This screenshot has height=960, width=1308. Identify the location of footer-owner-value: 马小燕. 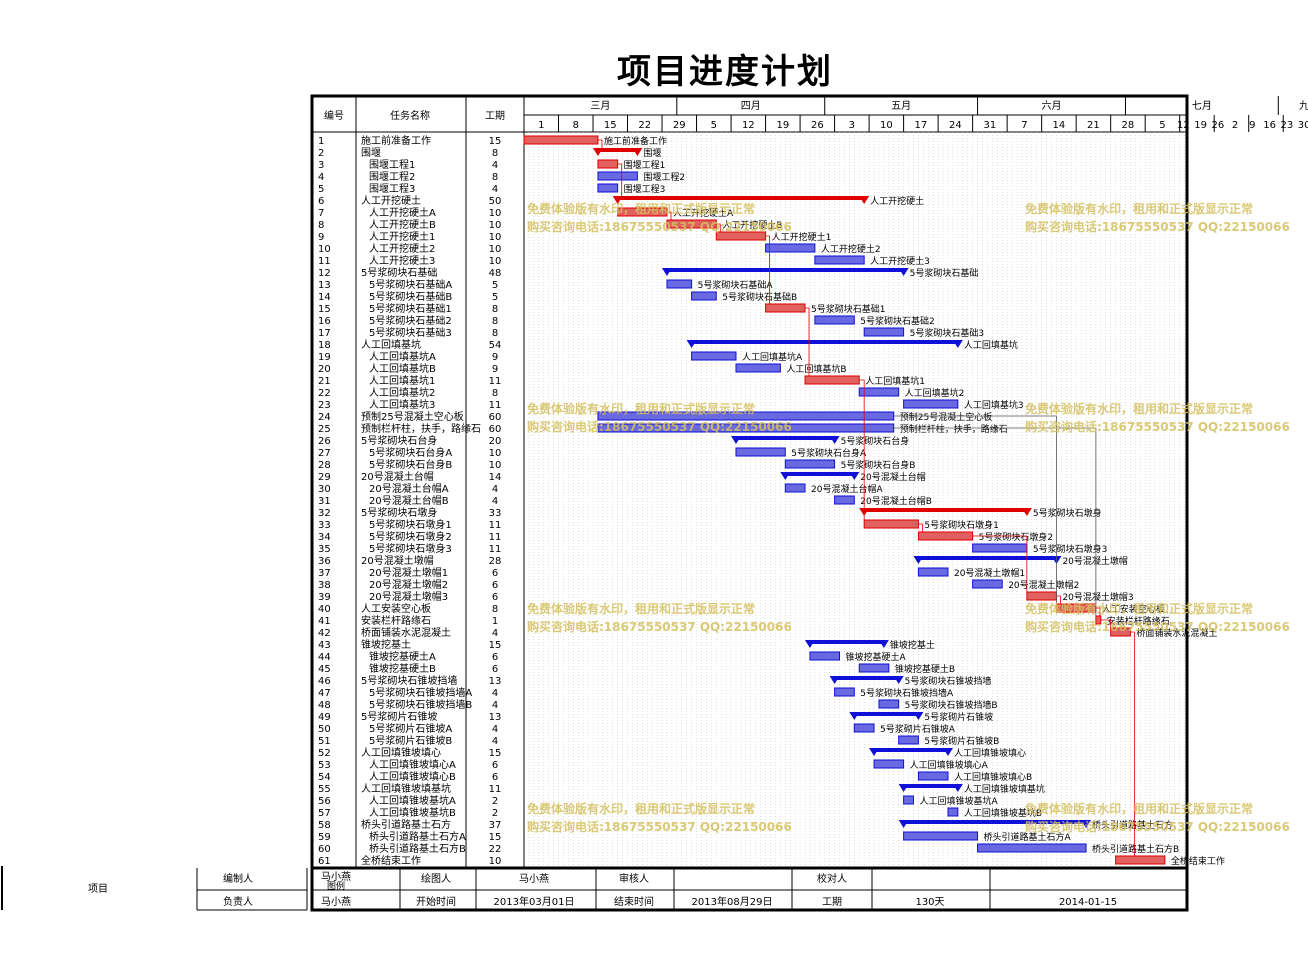
(336, 902).